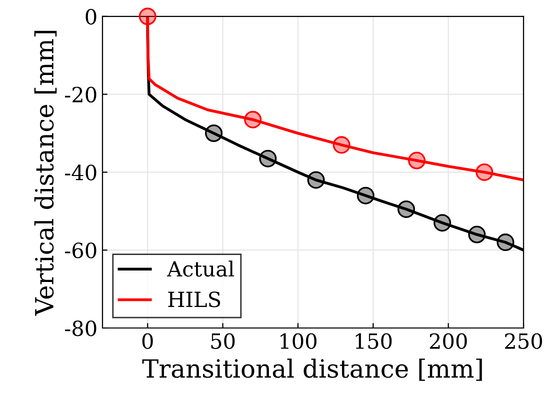 The height and width of the screenshot is (410, 554). I want to click on y-tick-label: -80, so click(80, 328).